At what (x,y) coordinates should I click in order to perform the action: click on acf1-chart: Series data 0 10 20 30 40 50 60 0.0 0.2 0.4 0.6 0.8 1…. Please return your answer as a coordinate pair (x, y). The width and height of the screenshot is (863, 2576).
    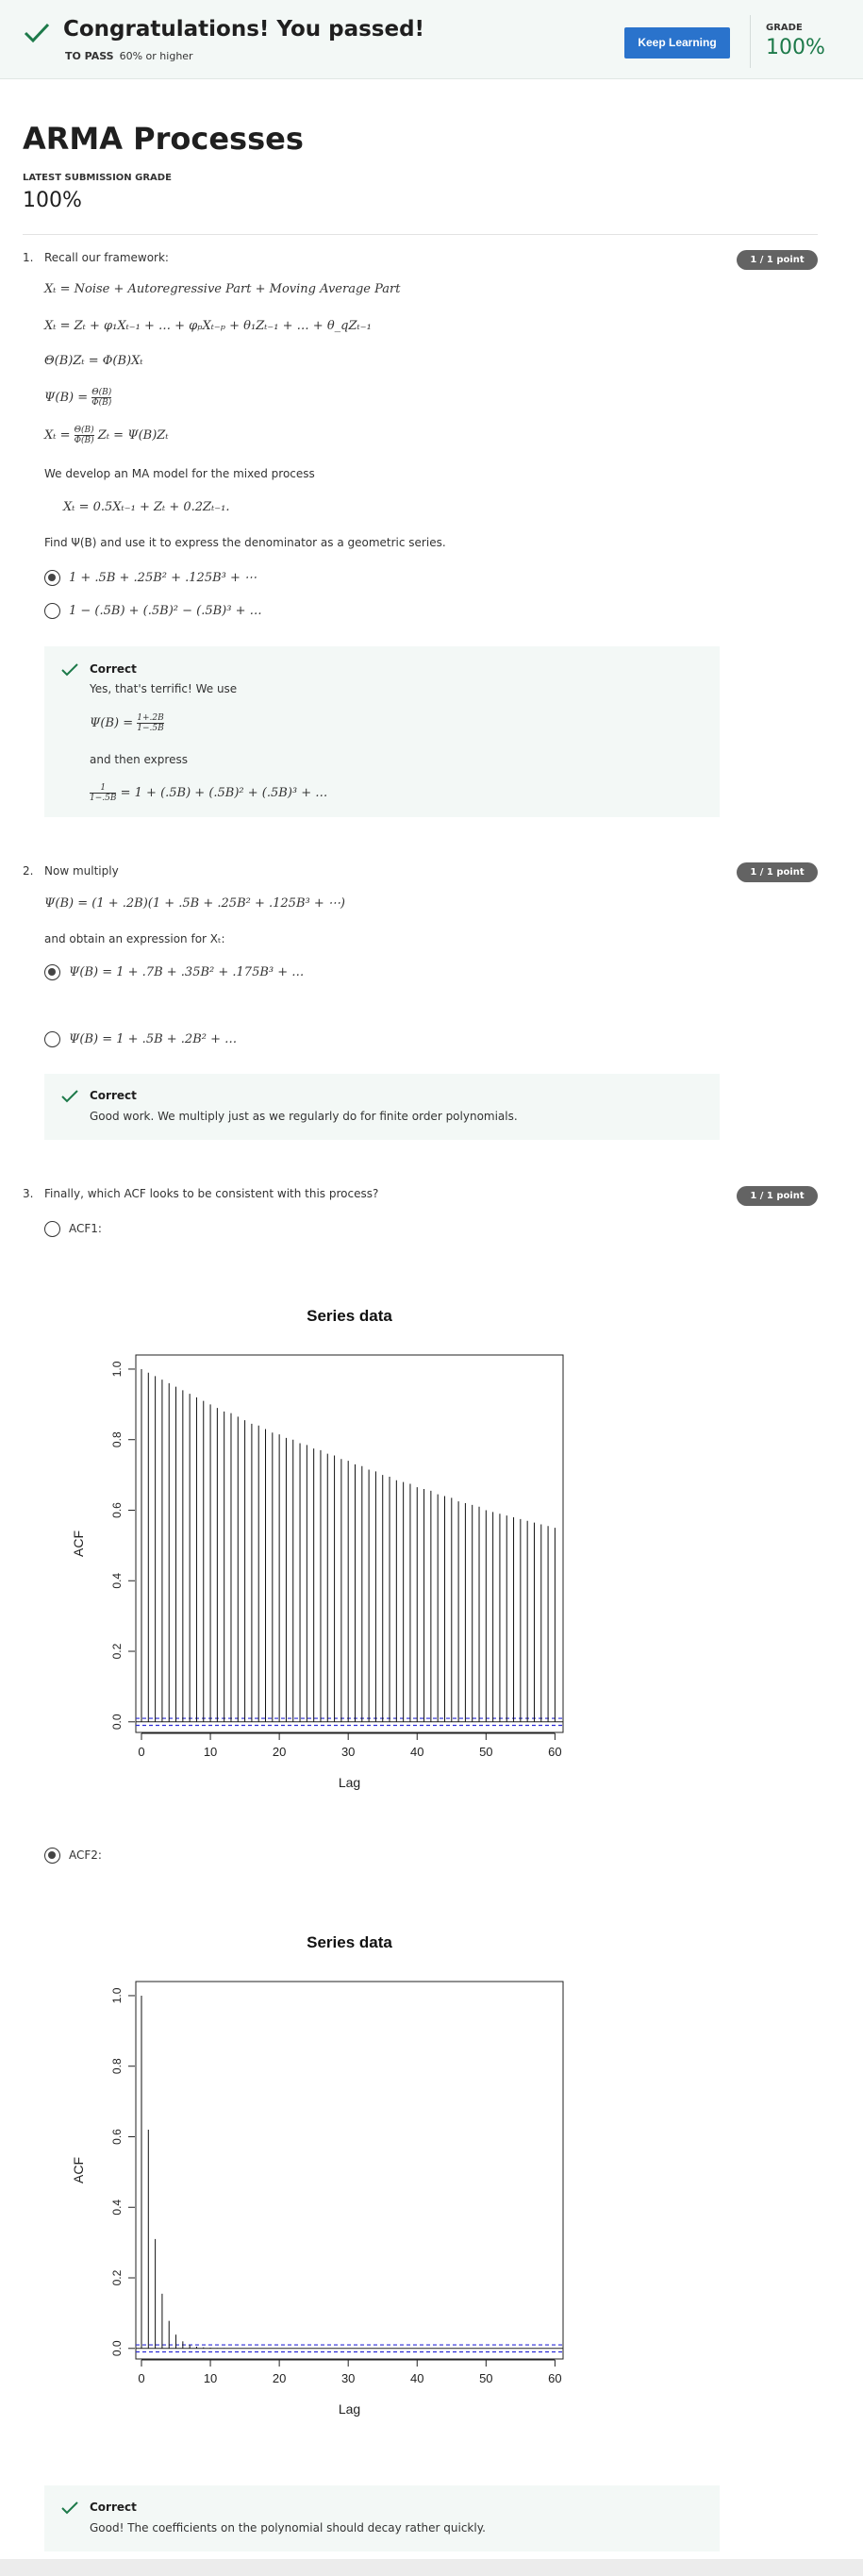
    Looking at the image, I should click on (318, 1548).